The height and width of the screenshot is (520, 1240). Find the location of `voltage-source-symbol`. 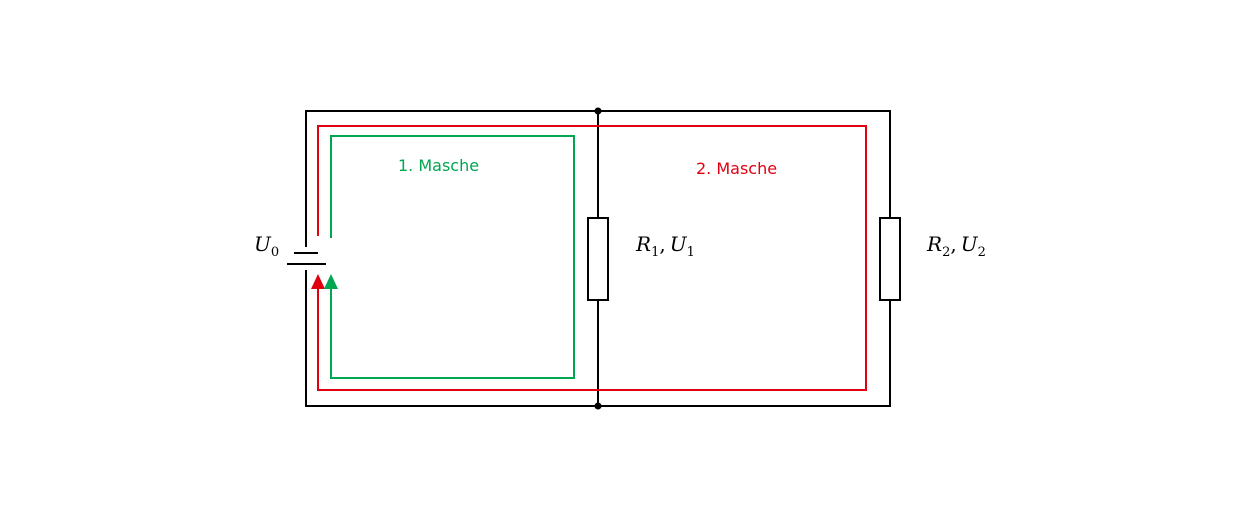

voltage-source-symbol is located at coordinates (306, 258).